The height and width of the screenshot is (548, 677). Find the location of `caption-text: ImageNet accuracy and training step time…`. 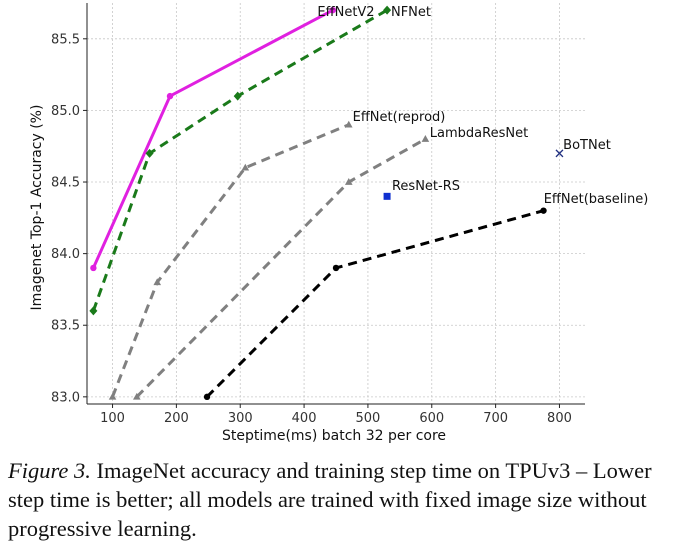

caption-text: ImageNet accuracy and training step time… is located at coordinates (330, 499).